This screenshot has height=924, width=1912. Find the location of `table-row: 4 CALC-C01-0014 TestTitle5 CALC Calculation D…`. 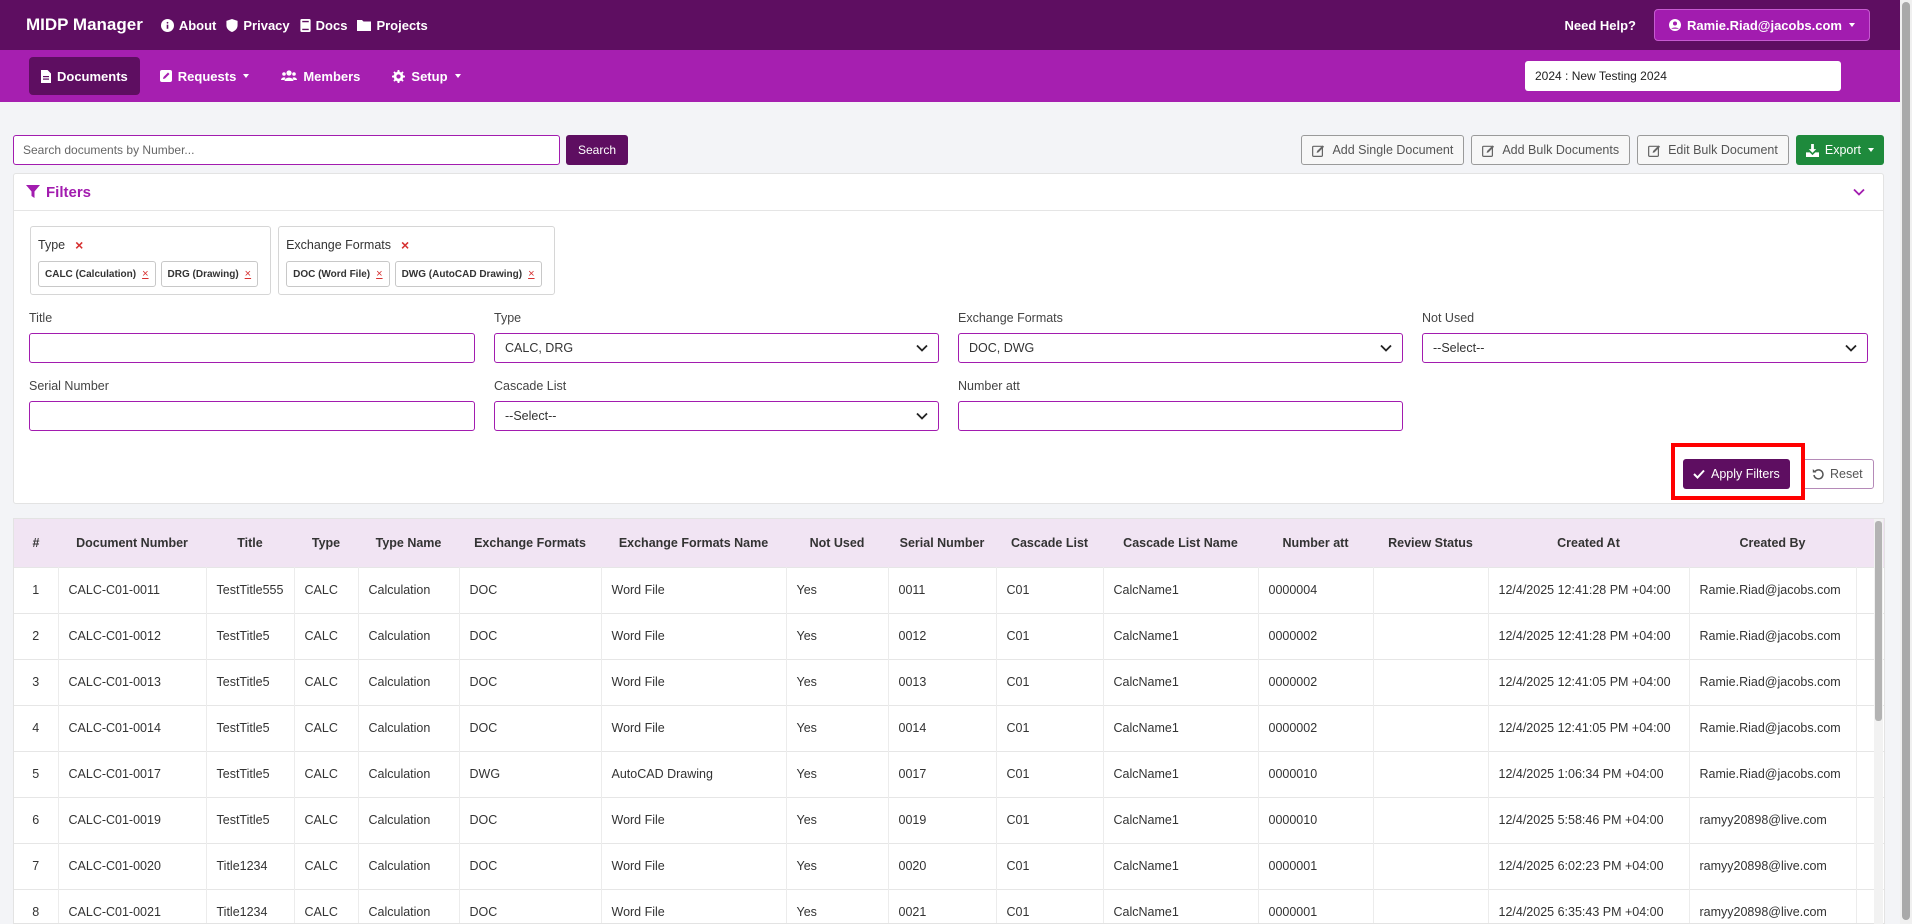

table-row: 4 CALC-C01-0014 TestTitle5 CALC Calculation D… is located at coordinates (949, 728).